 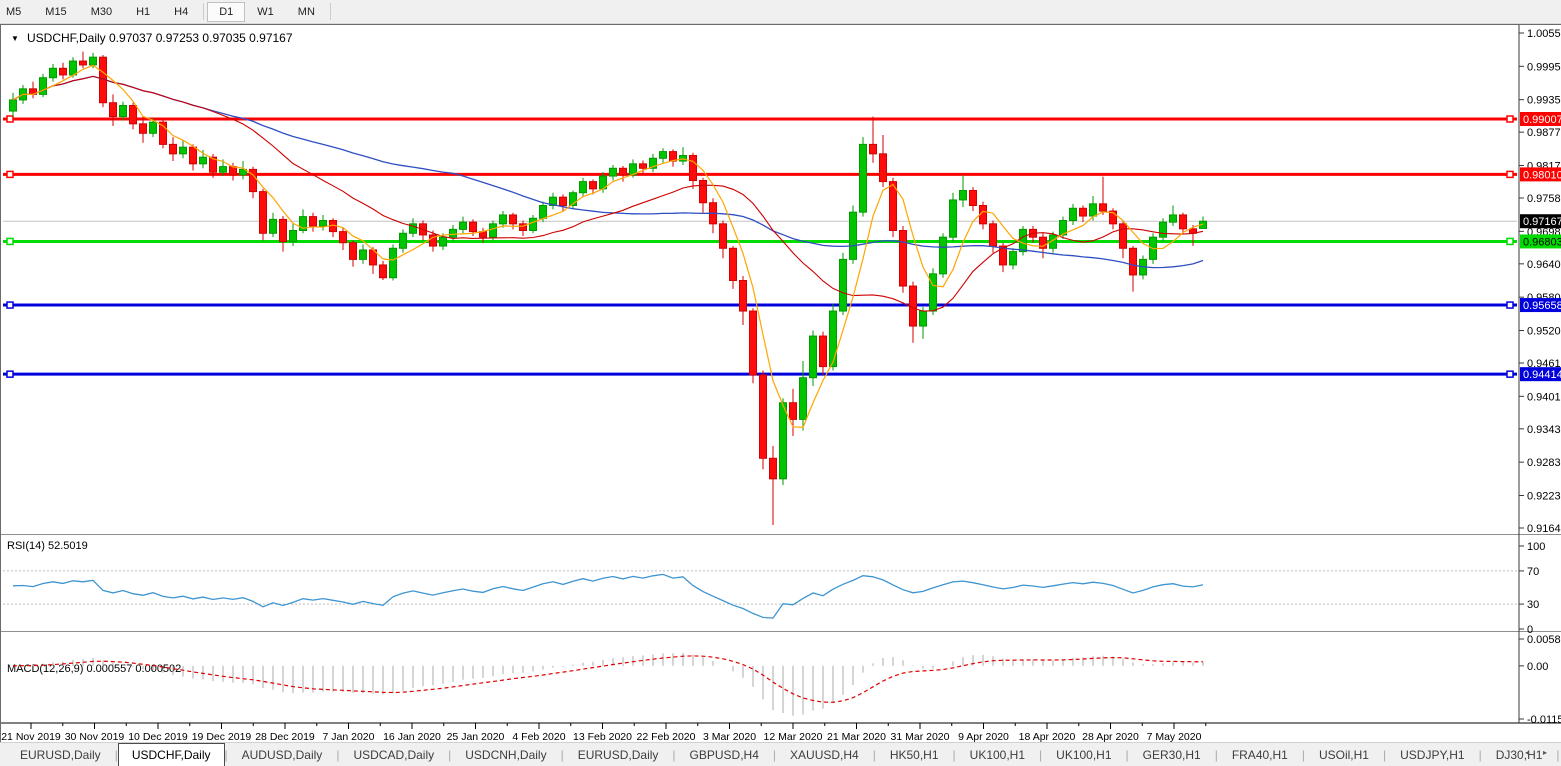 I want to click on macd-axis-label: 0.005818, so click(x=1544, y=640).